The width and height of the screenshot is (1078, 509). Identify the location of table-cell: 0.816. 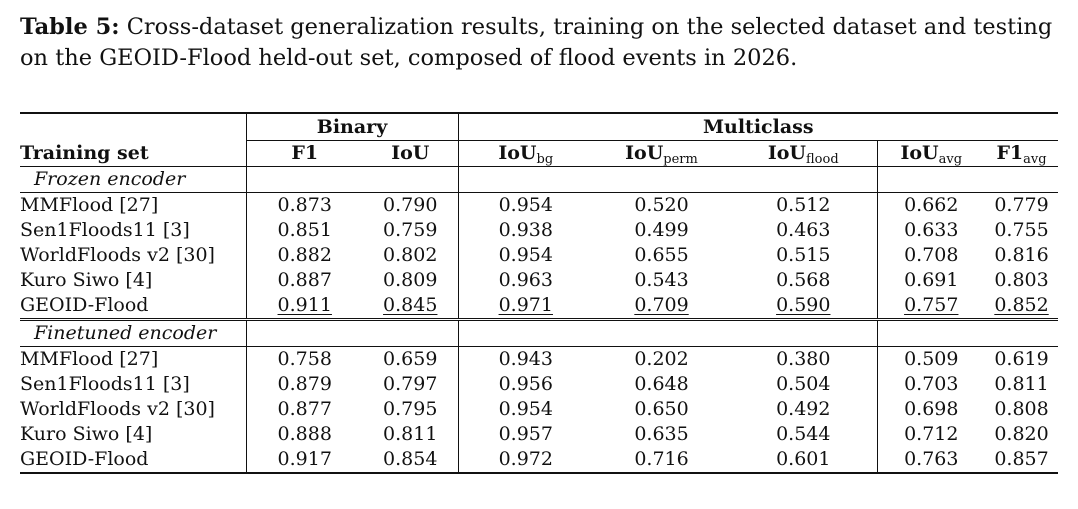
(1021, 255).